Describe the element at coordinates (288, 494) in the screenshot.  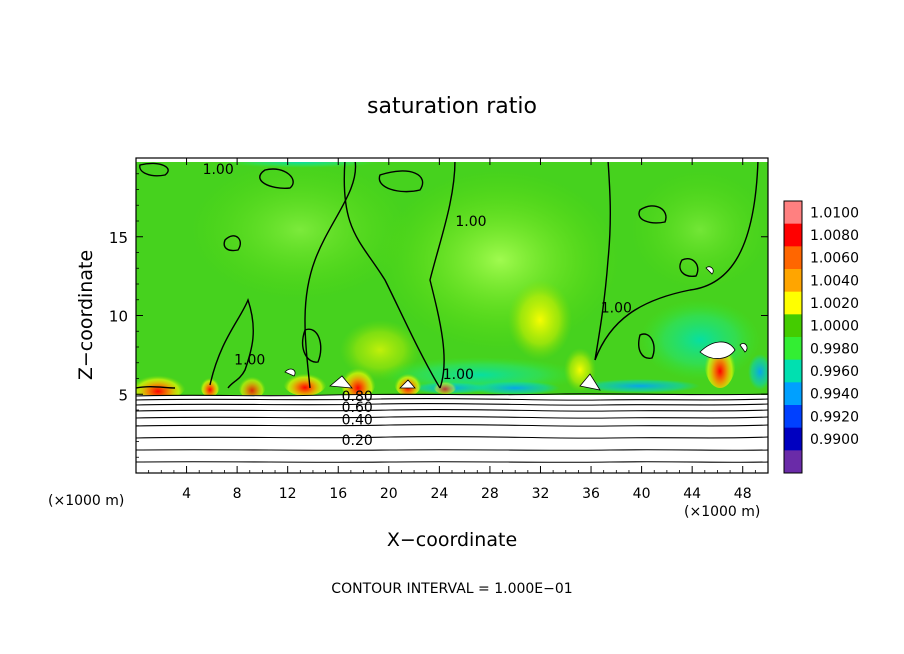
I see `x-tick-label: 12` at that location.